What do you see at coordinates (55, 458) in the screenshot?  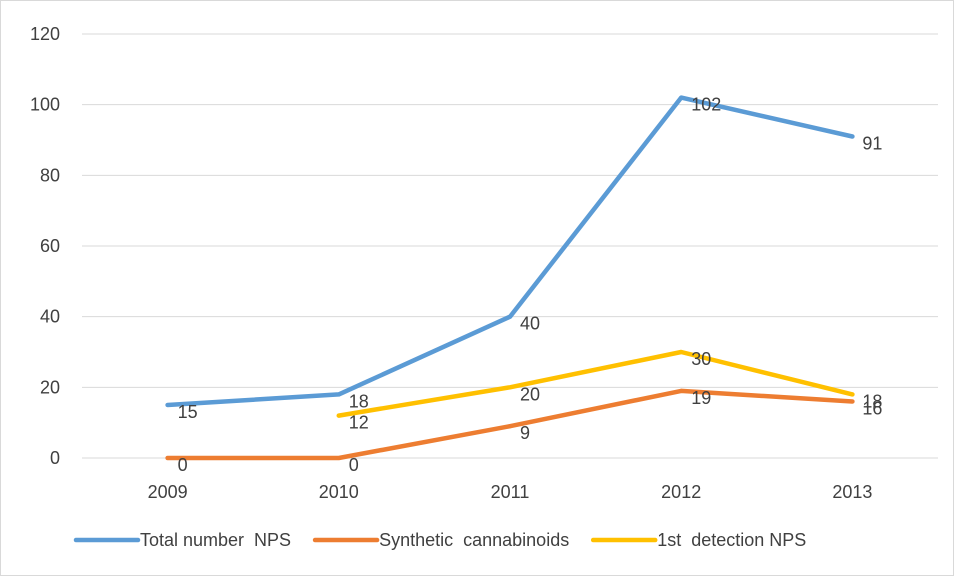 I see `y-tick-label: 0` at bounding box center [55, 458].